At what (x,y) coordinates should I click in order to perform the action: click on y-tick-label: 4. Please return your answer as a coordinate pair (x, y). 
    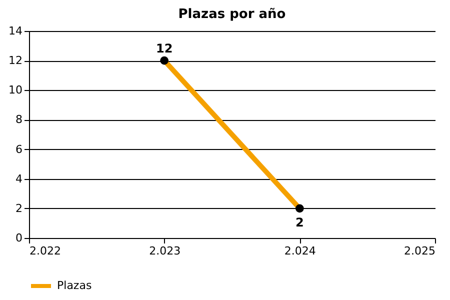
    Looking at the image, I should click on (19, 179).